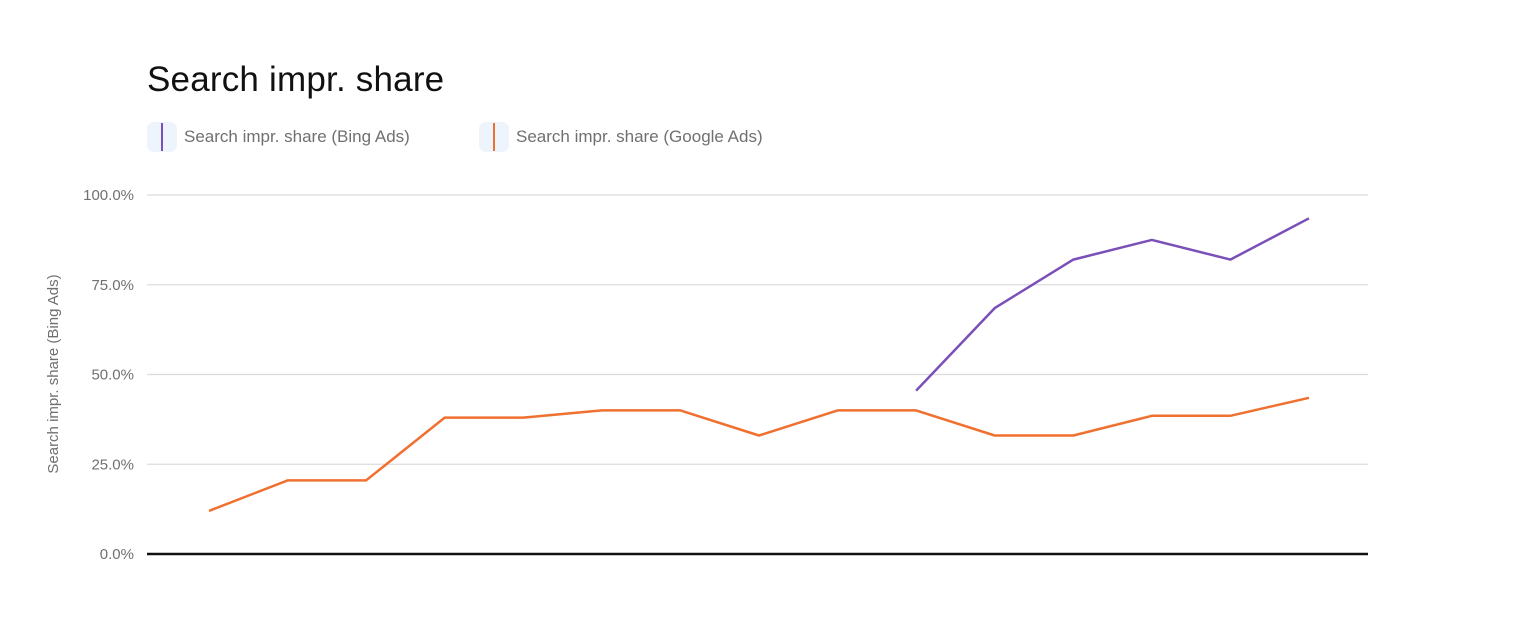 This screenshot has width=1515, height=624. What do you see at coordinates (759, 454) in the screenshot?
I see `series-line-google-ads` at bounding box center [759, 454].